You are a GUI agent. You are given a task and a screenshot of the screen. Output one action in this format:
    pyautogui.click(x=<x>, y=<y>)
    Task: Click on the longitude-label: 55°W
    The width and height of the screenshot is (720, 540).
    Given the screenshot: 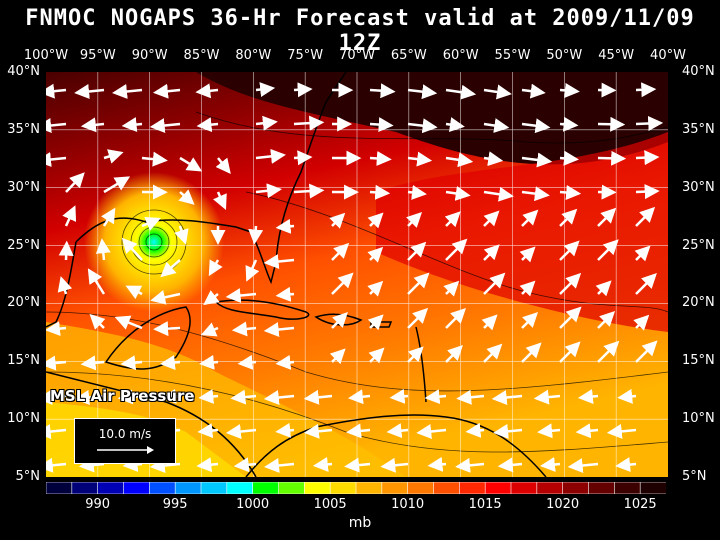 What is the action you would take?
    pyautogui.click(x=512, y=55)
    